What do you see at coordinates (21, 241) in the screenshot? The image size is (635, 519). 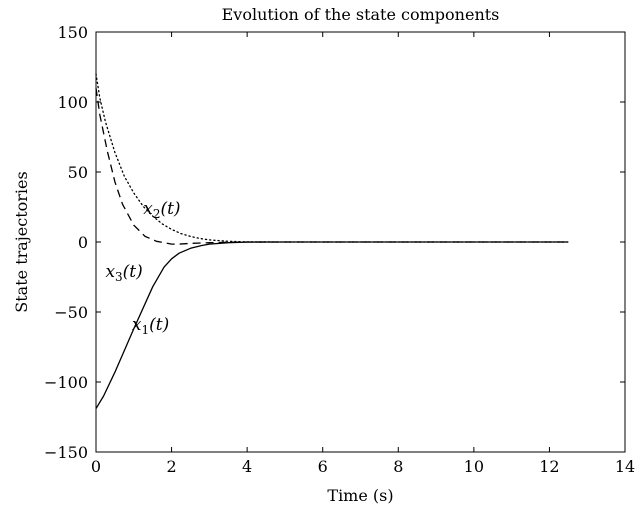 I see `y-axis-title: State trajectories` at bounding box center [21, 241].